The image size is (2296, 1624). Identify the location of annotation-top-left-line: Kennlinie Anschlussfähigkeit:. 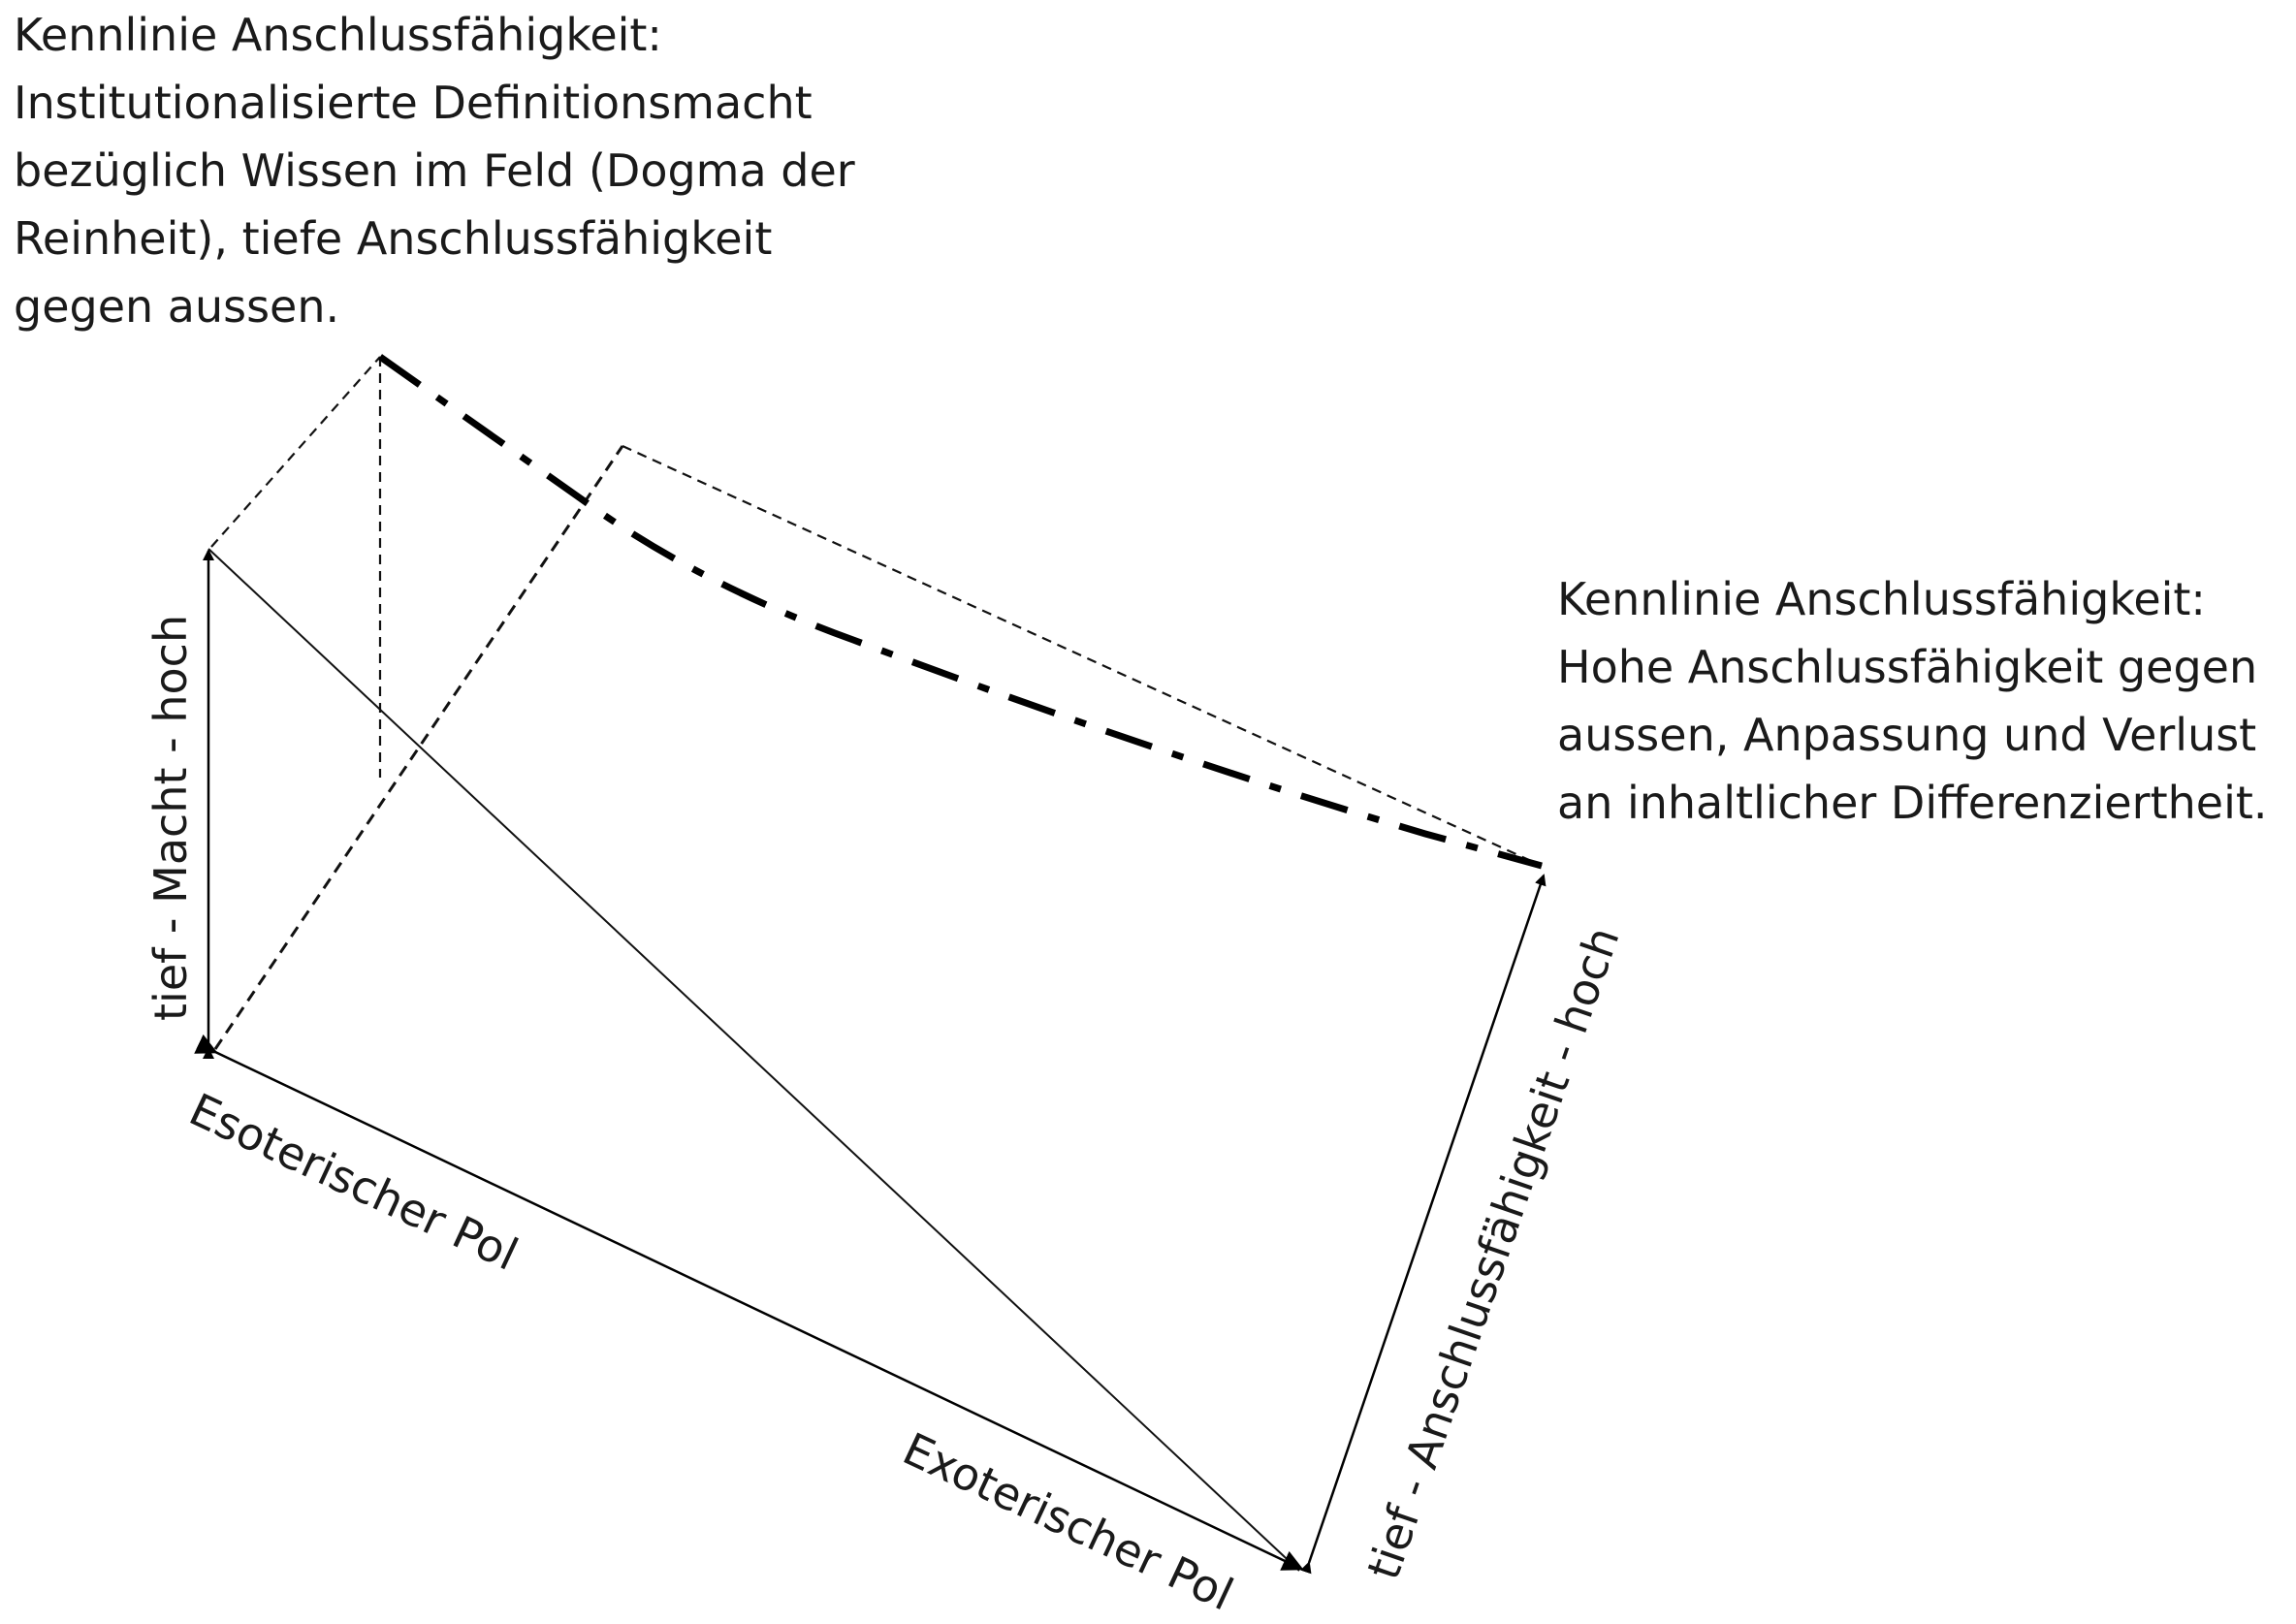
(338, 35).